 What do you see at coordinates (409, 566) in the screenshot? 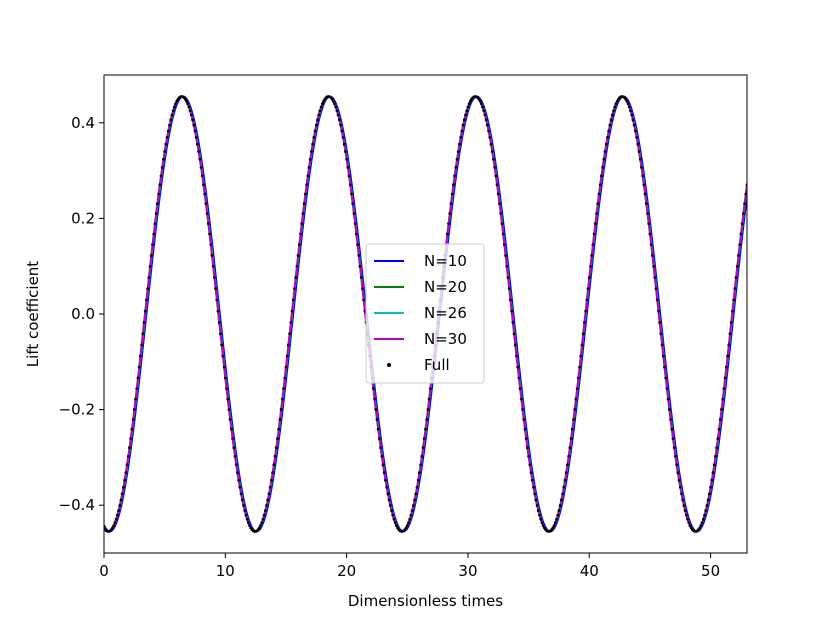
I see `x-axis: 0 10 20 30 40 50` at bounding box center [409, 566].